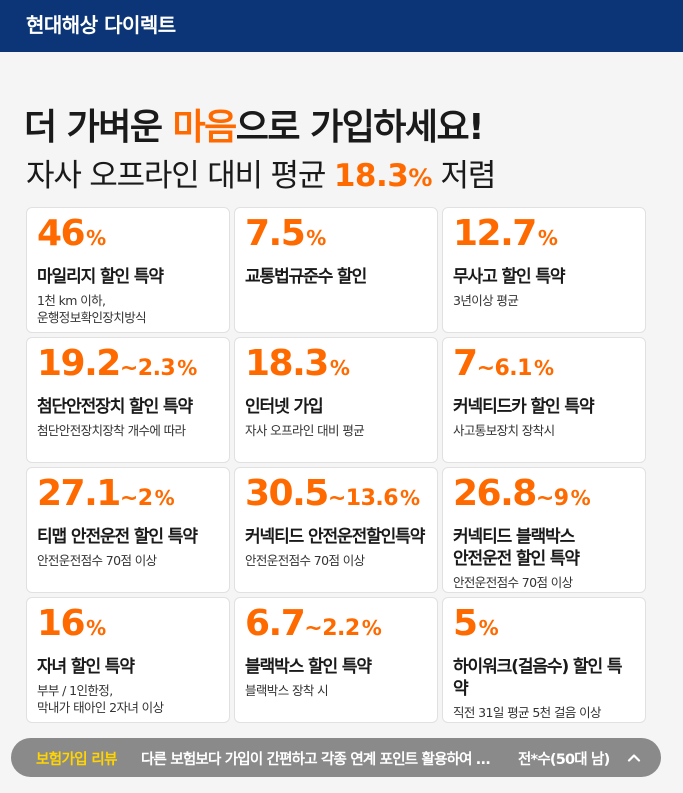  I want to click on rate-value: 7, so click(465, 363).